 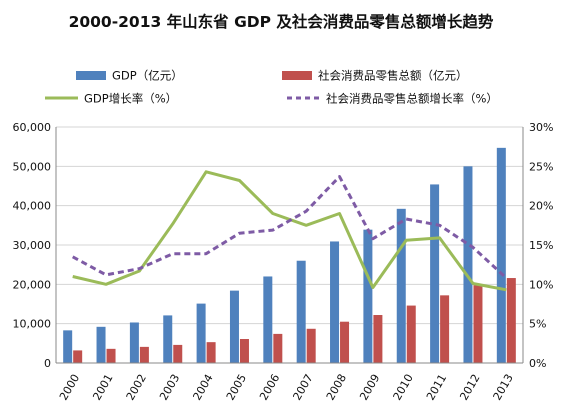 I want to click on x-tick-label: 2013, so click(x=503, y=387).